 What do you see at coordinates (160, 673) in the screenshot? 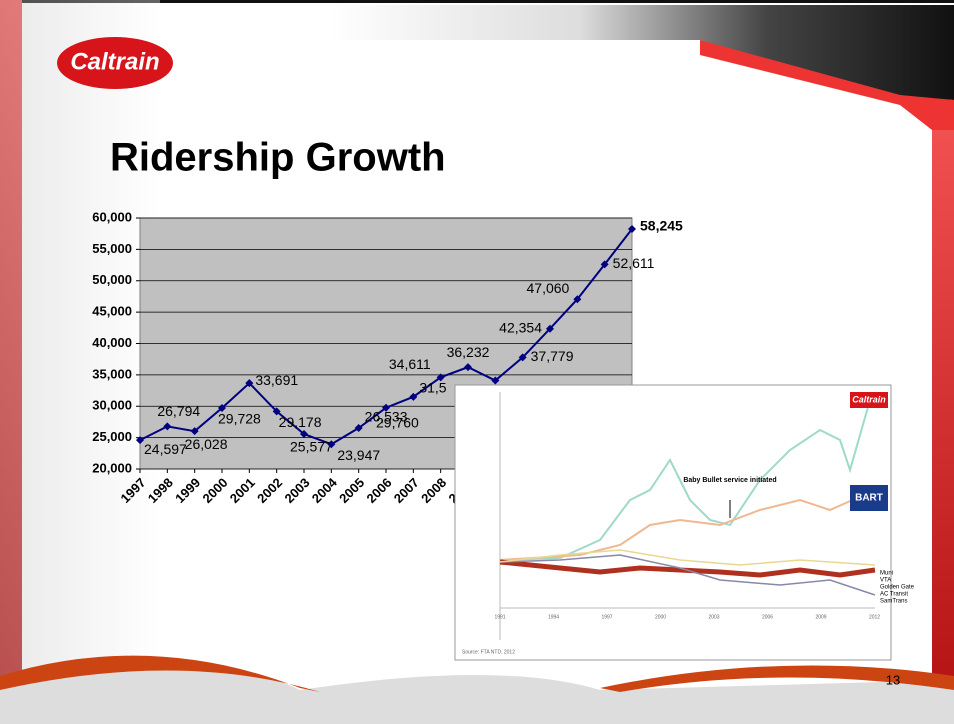
I see `footer-red-left` at bounding box center [160, 673].